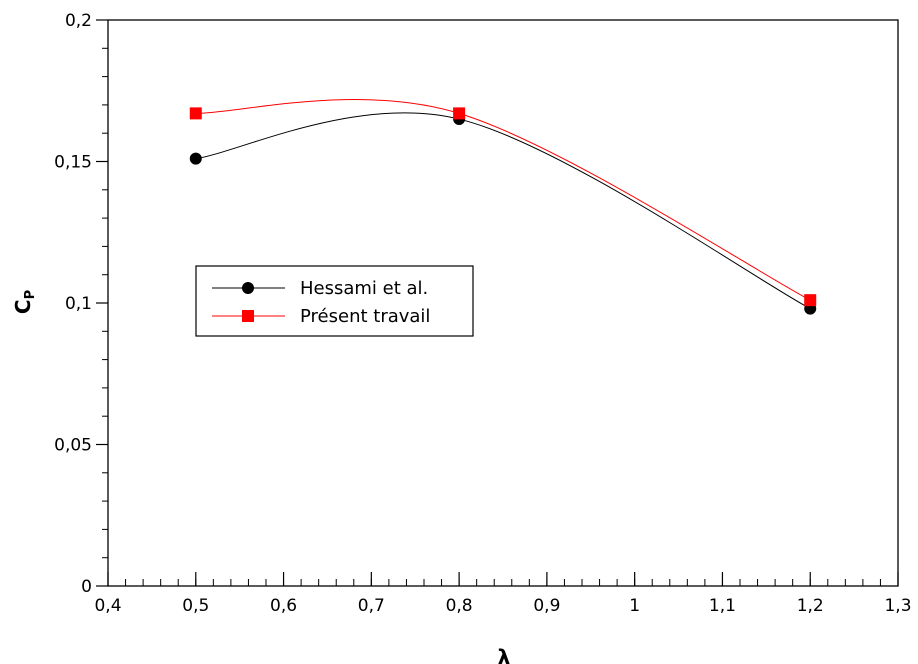  What do you see at coordinates (73, 163) in the screenshot?
I see `y-tick-label: 0,15` at bounding box center [73, 163].